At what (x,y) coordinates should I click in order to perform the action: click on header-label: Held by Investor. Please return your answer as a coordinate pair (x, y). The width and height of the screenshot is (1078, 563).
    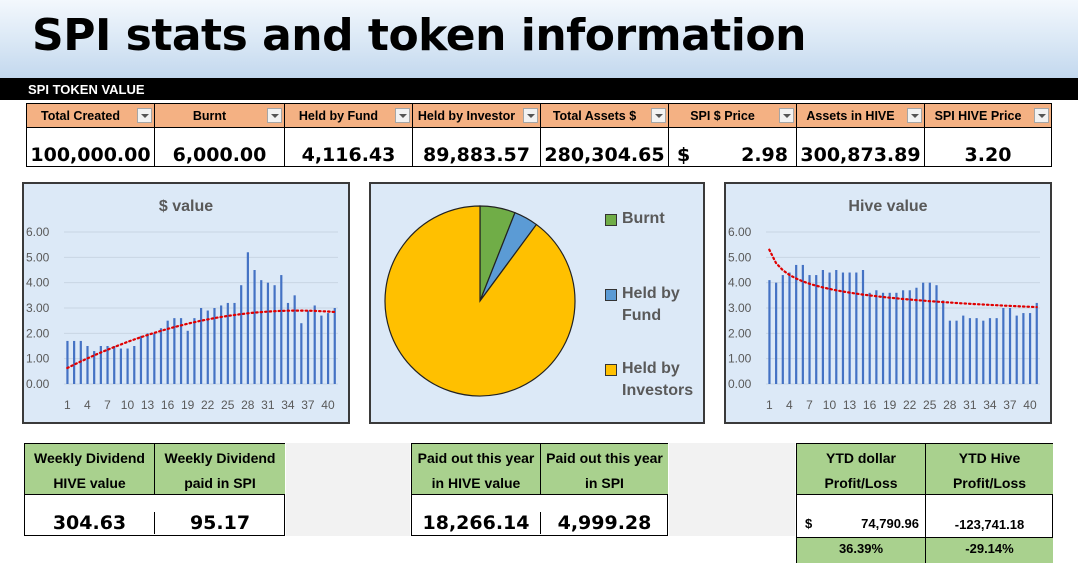
    Looking at the image, I should click on (466, 116).